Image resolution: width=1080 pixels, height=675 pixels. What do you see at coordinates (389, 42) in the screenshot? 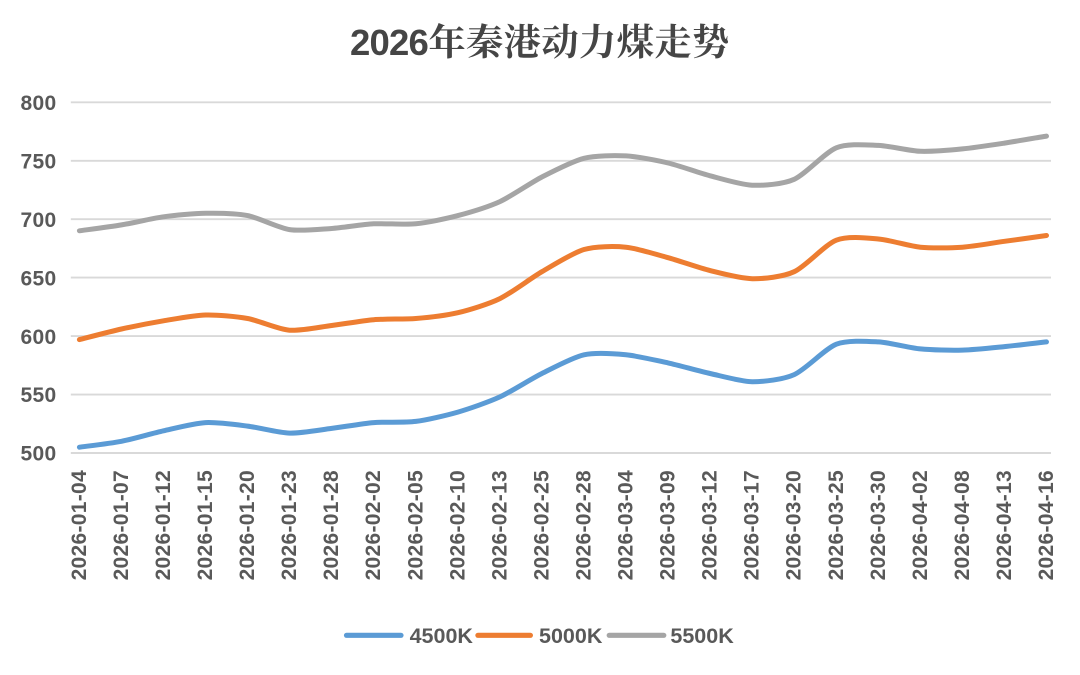
I see `svg-text: 2026` at bounding box center [389, 42].